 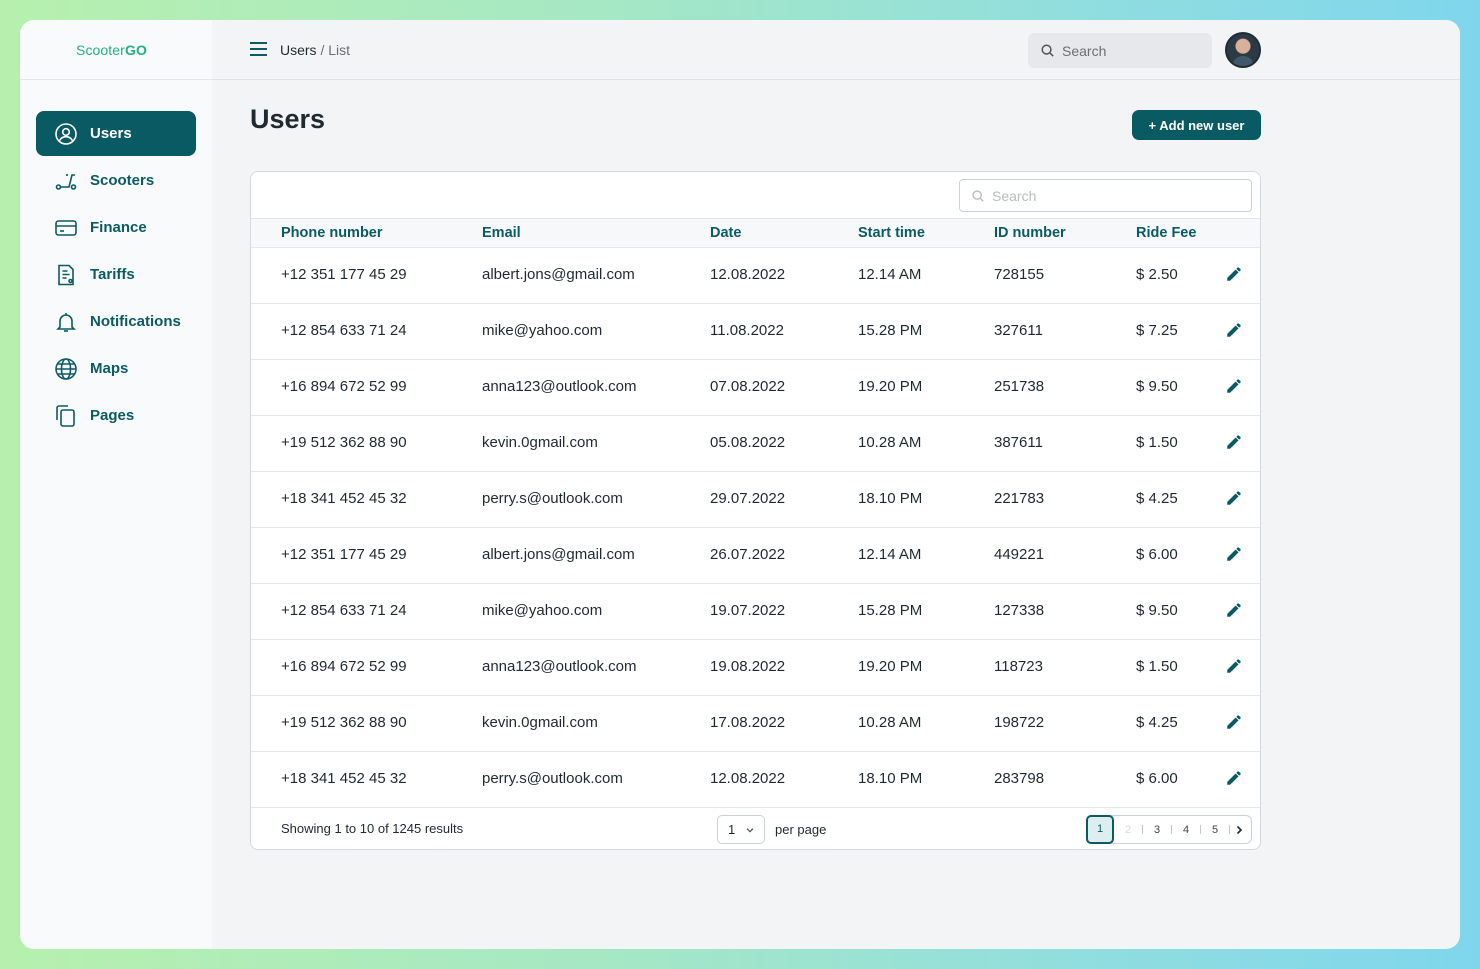 I want to click on cell-start-time: 19.20 PM, so click(x=890, y=386).